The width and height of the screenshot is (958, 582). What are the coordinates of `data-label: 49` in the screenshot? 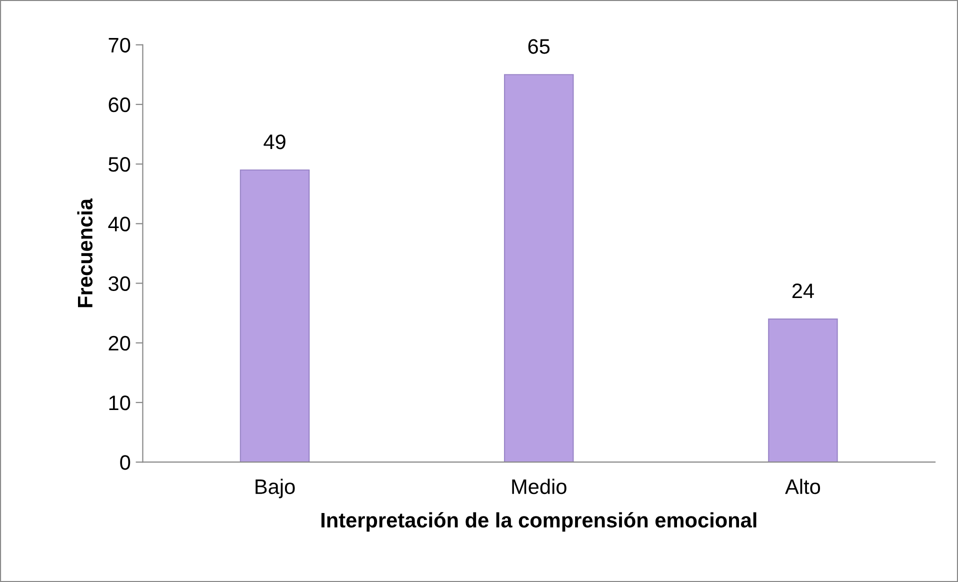 It's located at (275, 142).